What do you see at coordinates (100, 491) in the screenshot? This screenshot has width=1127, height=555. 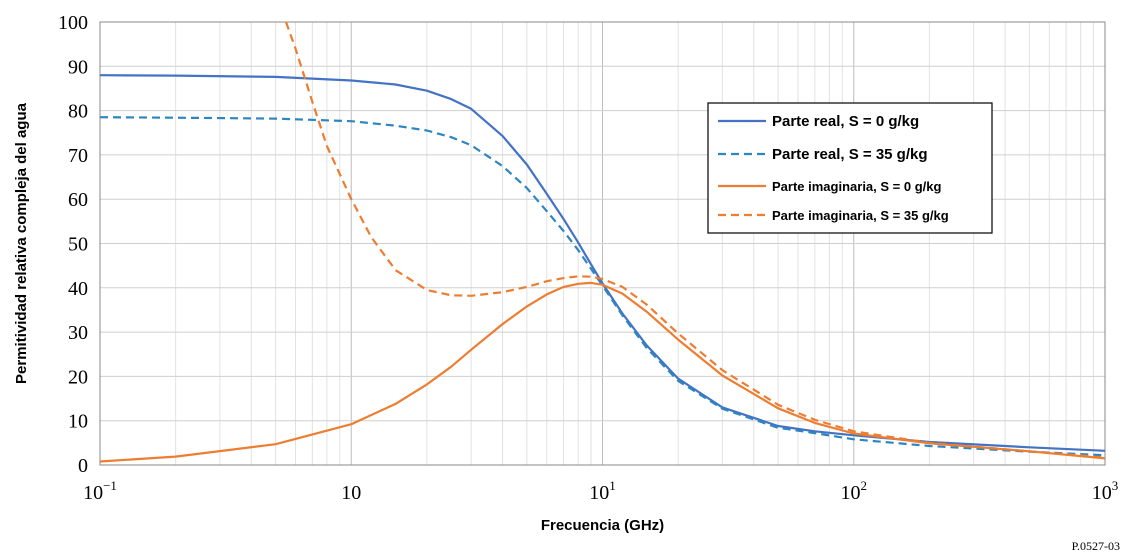 I see `x-tick-label: 10⁻¹` at bounding box center [100, 491].